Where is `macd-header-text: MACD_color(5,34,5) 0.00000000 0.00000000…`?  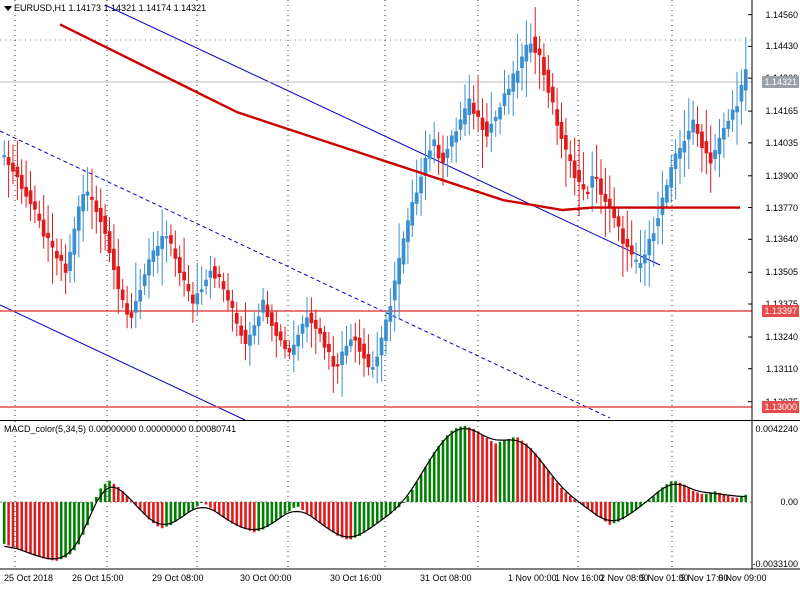
macd-header-text: MACD_color(5,34,5) 0.00000000 0.00000000… is located at coordinates (120, 429).